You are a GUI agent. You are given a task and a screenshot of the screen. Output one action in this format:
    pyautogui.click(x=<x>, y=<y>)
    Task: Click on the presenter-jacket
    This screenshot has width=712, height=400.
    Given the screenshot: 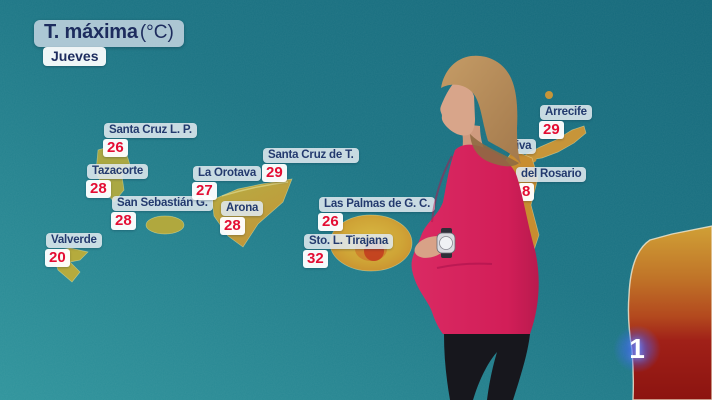 What is the action you would take?
    pyautogui.click(x=475, y=239)
    